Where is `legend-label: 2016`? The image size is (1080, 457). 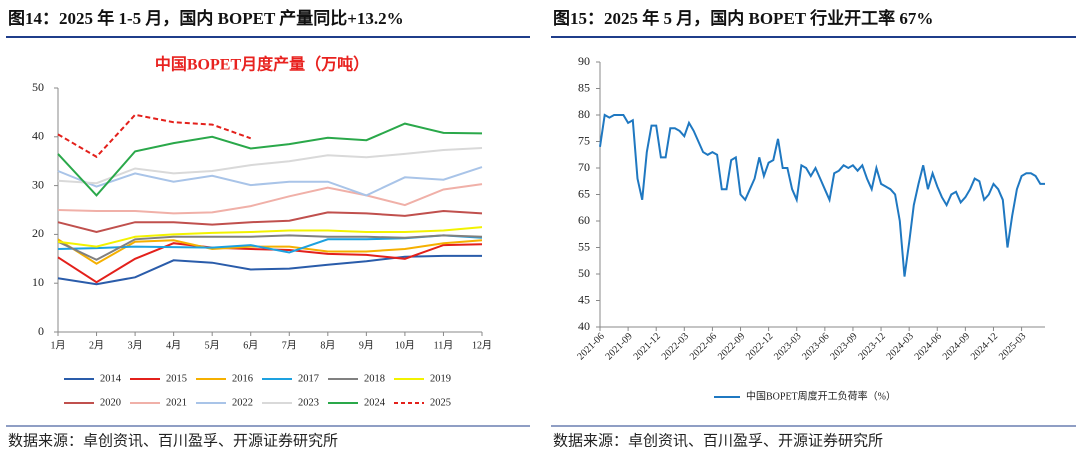
legend-label: 2016 is located at coordinates (242, 378).